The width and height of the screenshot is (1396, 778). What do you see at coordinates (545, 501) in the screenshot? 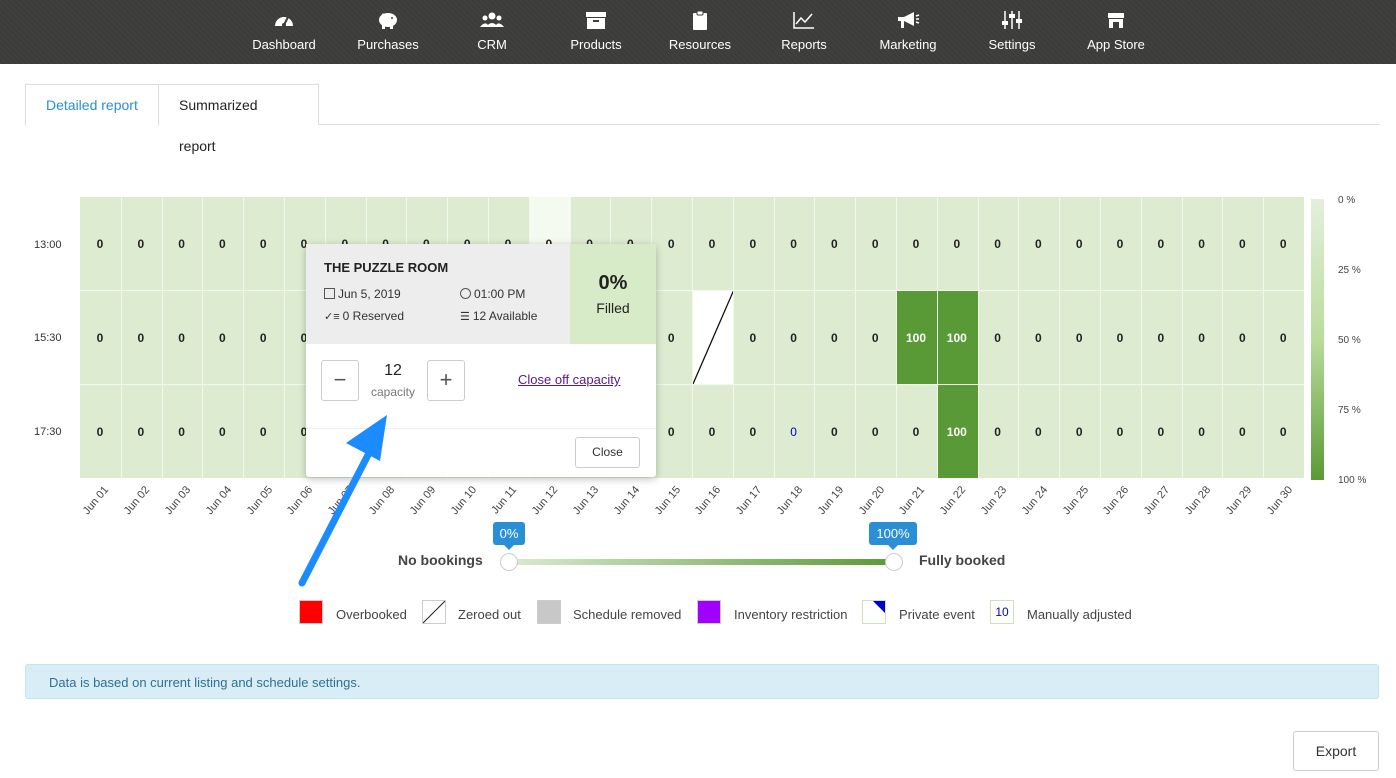
I see `date-axis-label: Jun 12` at bounding box center [545, 501].